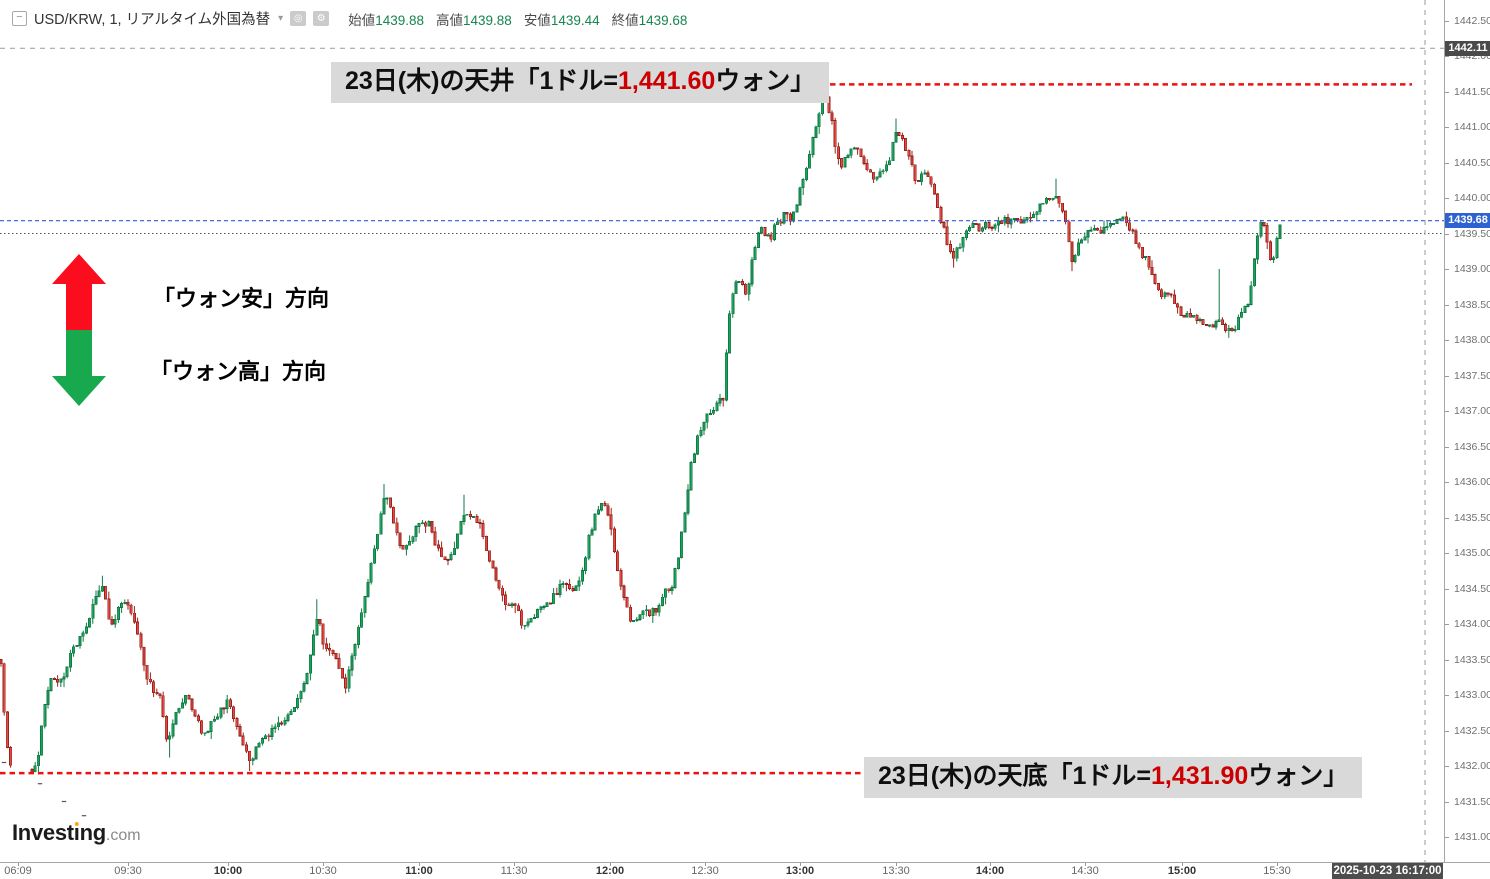 The width and height of the screenshot is (1490, 879). I want to click on price-axis-label: 1439.50, so click(1472, 233).